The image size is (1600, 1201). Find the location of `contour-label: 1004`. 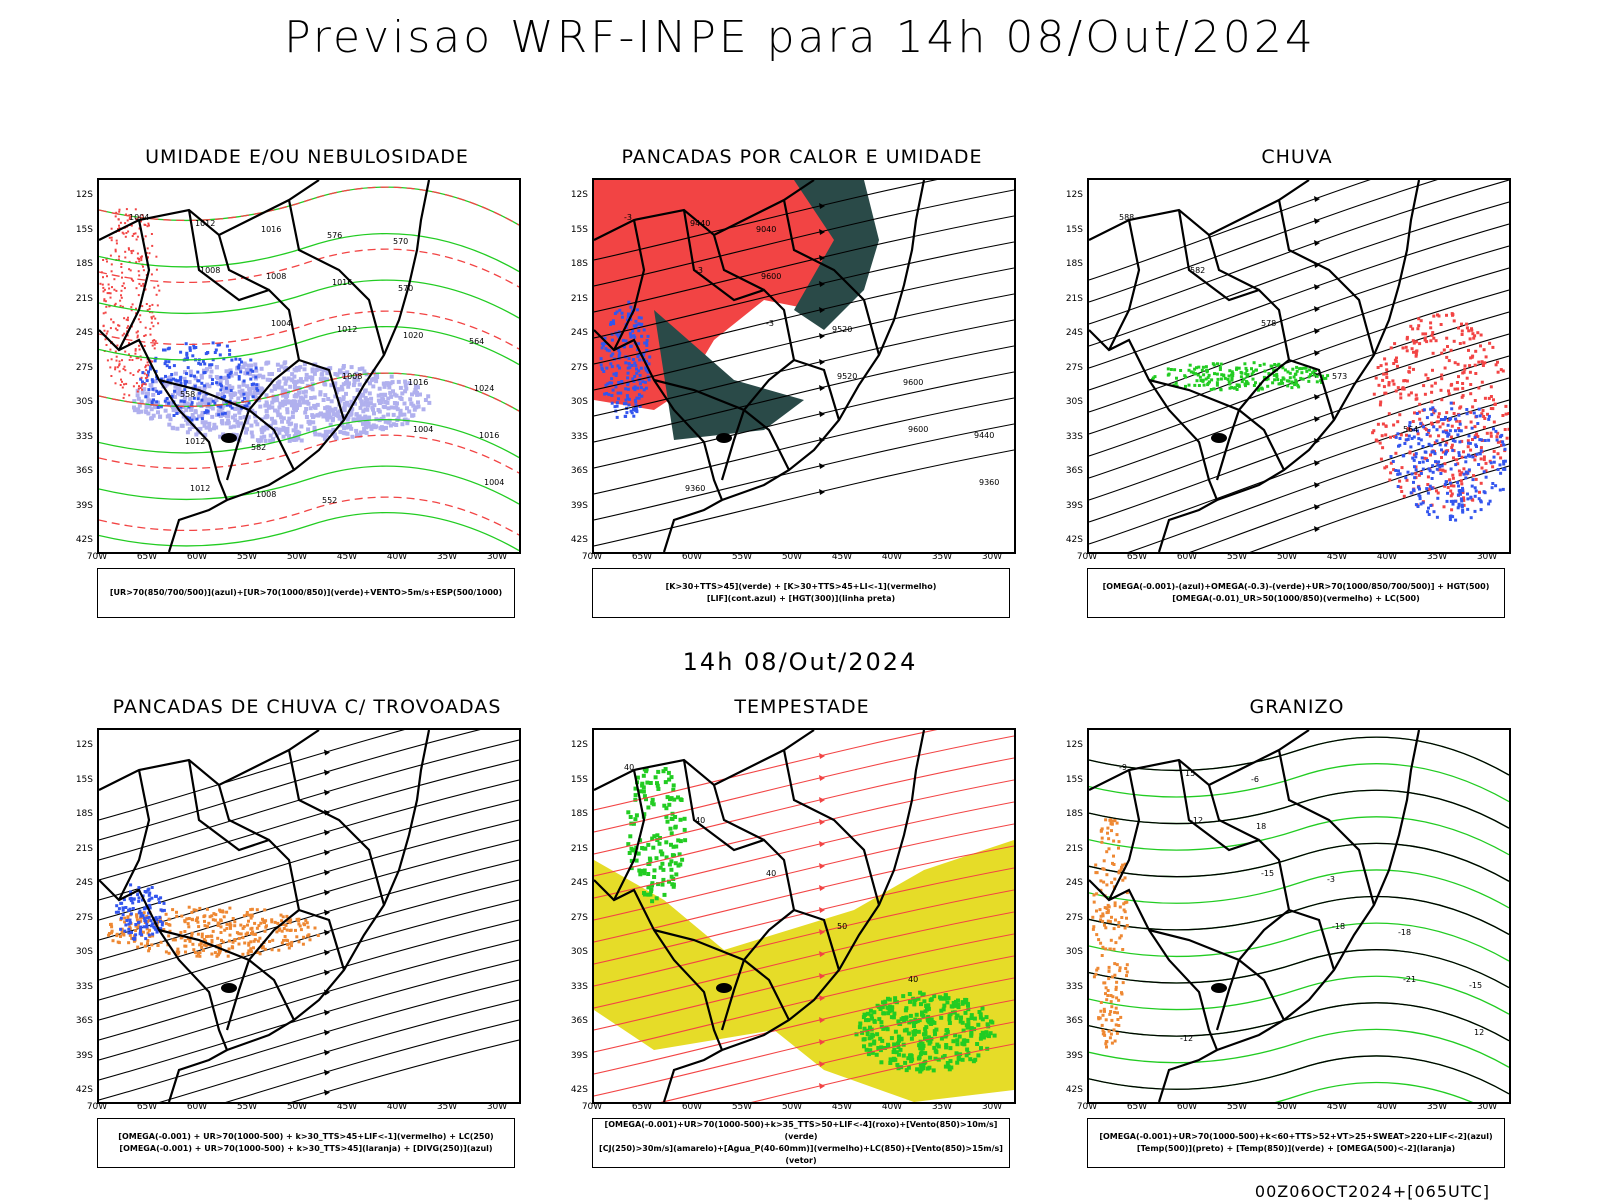

contour-label: 1004 is located at coordinates (494, 482).